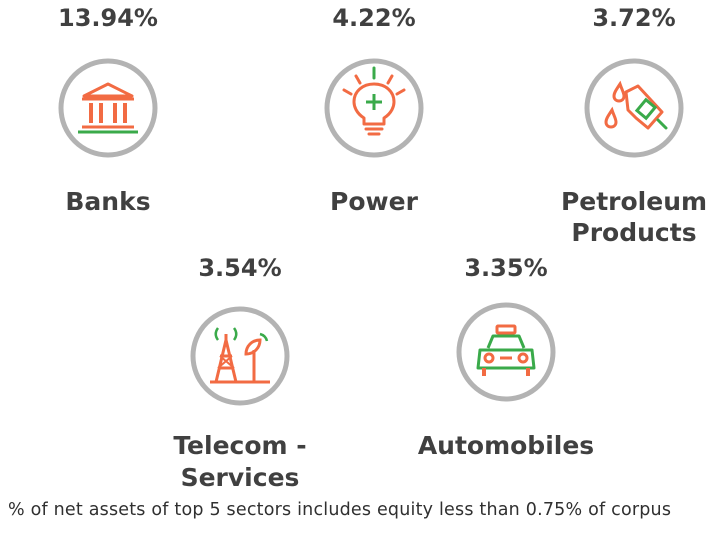 Image resolution: width=718 pixels, height=552 pixels. What do you see at coordinates (374, 18) in the screenshot?
I see `sector-percent: 4.22%` at bounding box center [374, 18].